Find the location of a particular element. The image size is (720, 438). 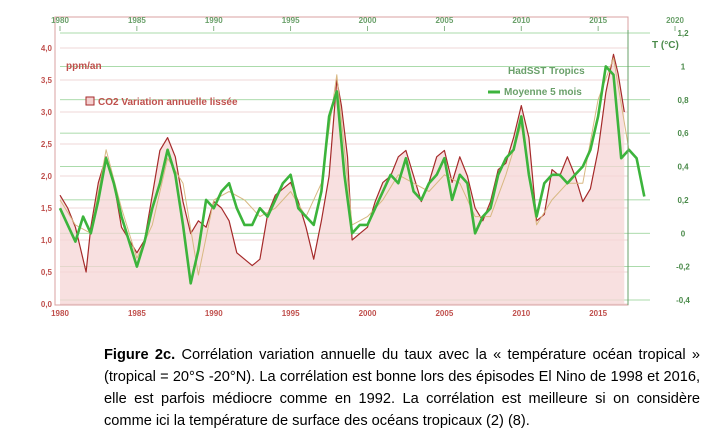

x-top-tick-label: 2010 is located at coordinates (521, 20).